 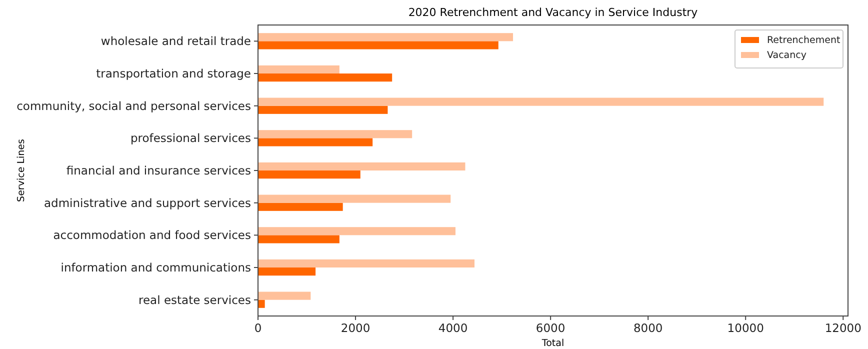 I want to click on x-tick-label: 2000, so click(x=355, y=328).